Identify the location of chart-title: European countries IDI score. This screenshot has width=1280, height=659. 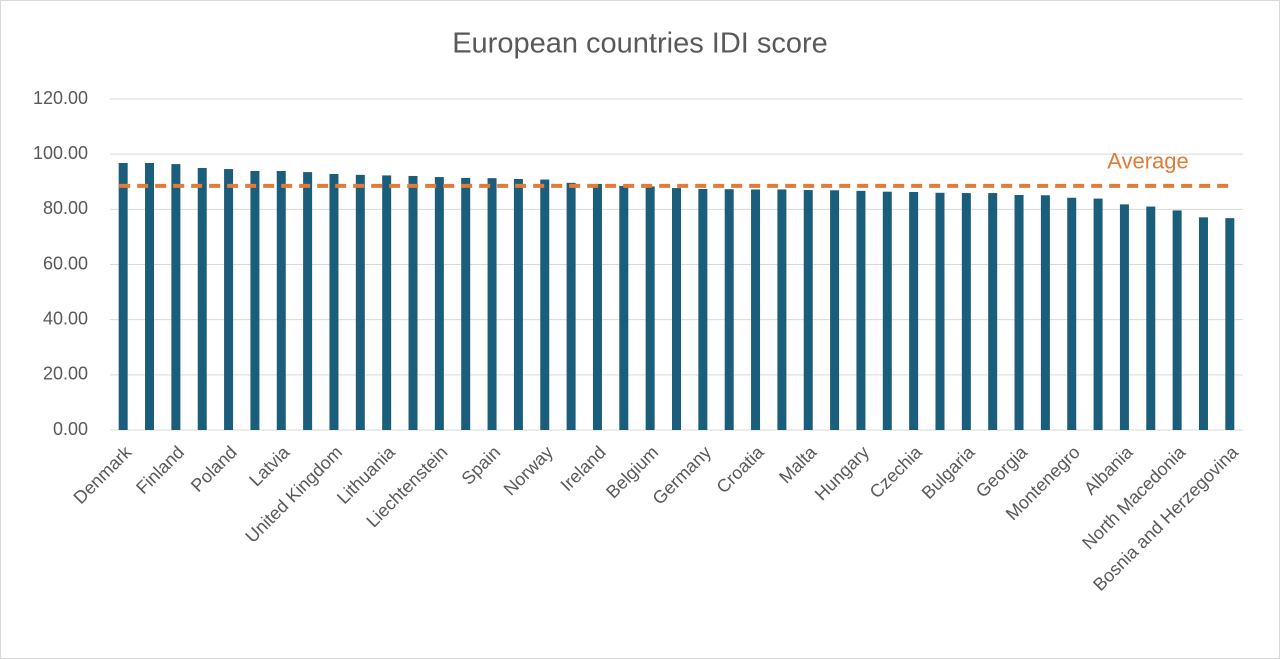
(640, 44).